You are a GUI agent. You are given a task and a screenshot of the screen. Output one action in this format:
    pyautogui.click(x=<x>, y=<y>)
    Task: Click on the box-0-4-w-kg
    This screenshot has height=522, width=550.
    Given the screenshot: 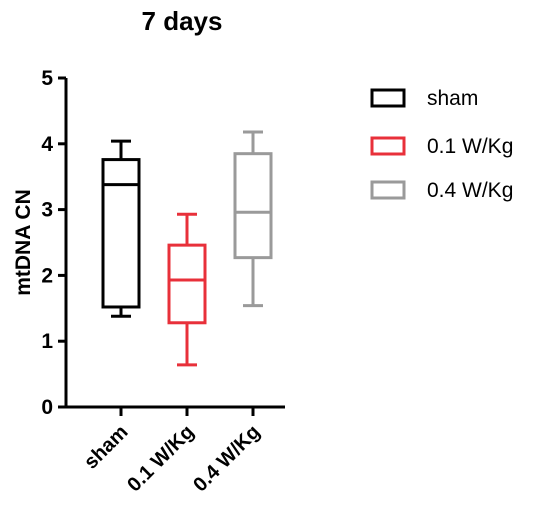 What is the action you would take?
    pyautogui.click(x=253, y=219)
    